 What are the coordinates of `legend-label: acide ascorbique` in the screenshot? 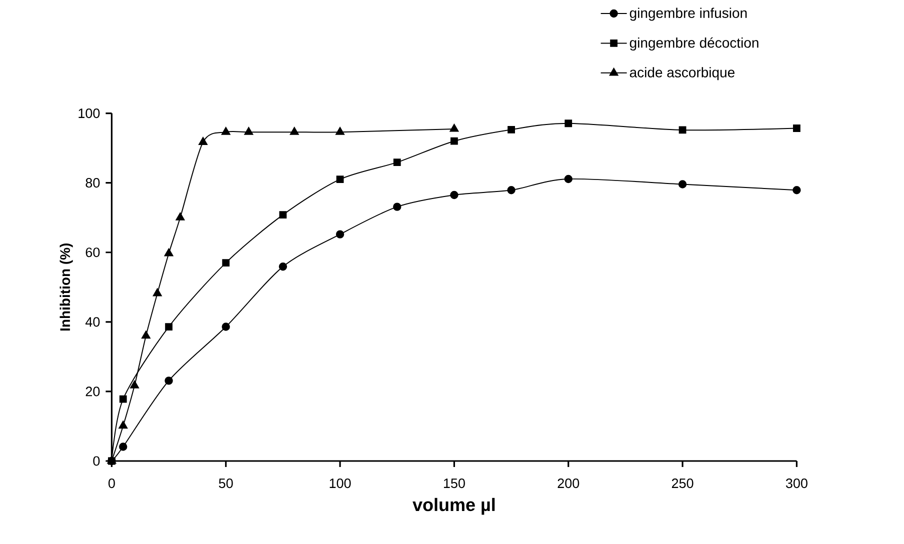 It's located at (682, 73).